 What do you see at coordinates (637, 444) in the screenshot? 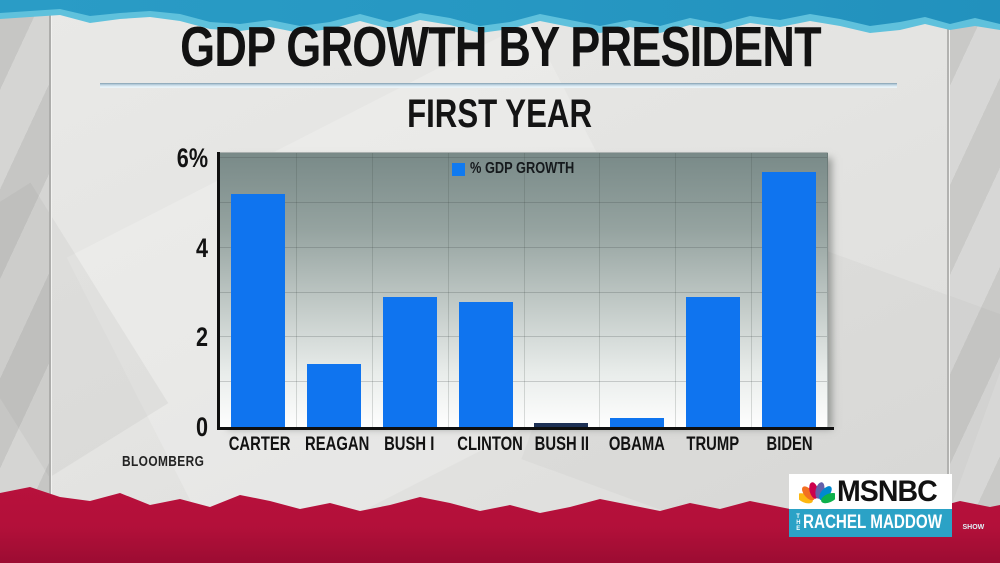
I see `x-axis-label-obama: OBAMA` at bounding box center [637, 444].